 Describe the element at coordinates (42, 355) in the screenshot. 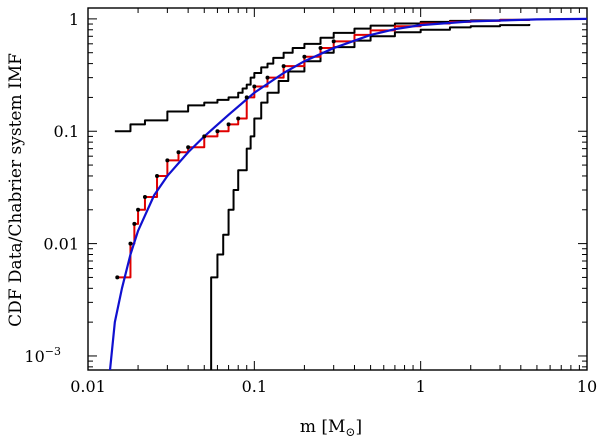

I see `y-tick-label: 10−3` at that location.